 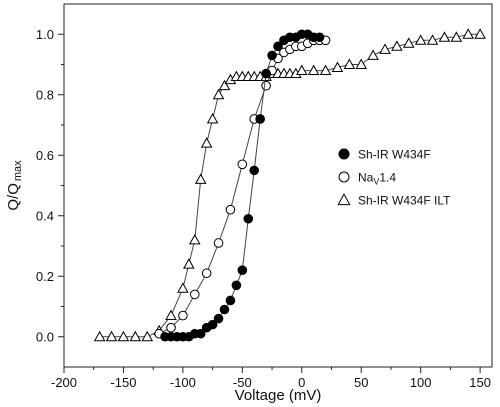 I want to click on legend-entry: Sh-IR W434F, so click(x=384, y=155).